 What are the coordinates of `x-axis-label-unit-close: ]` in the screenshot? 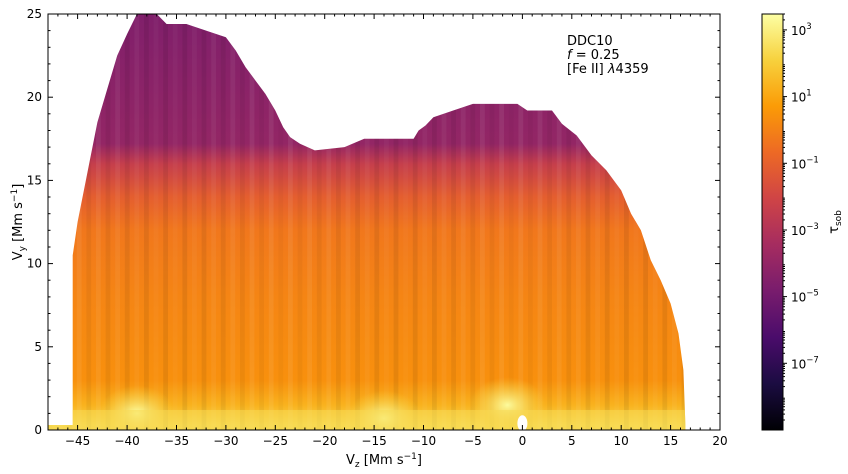 It's located at (419, 460).